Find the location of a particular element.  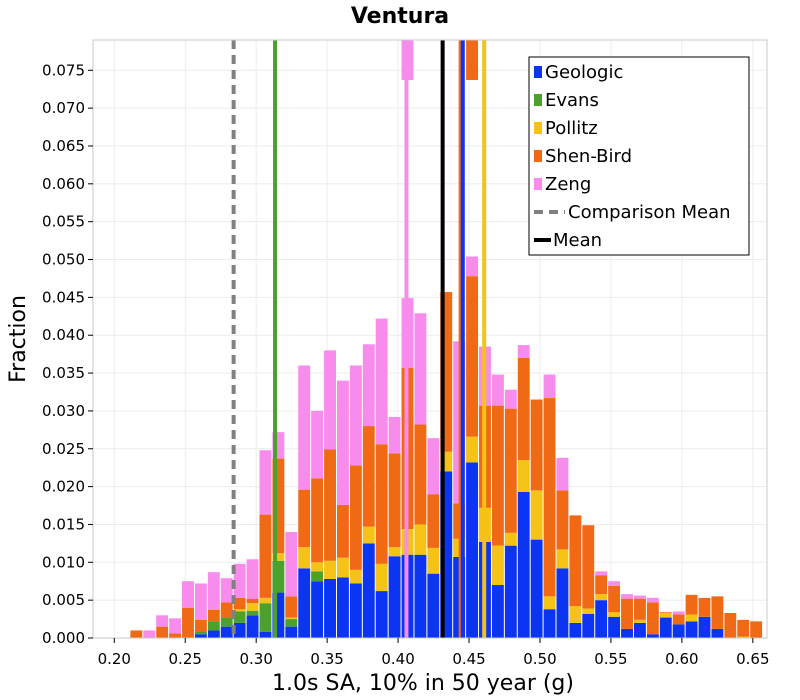

x-tick-label: 0.65 is located at coordinates (752, 659).